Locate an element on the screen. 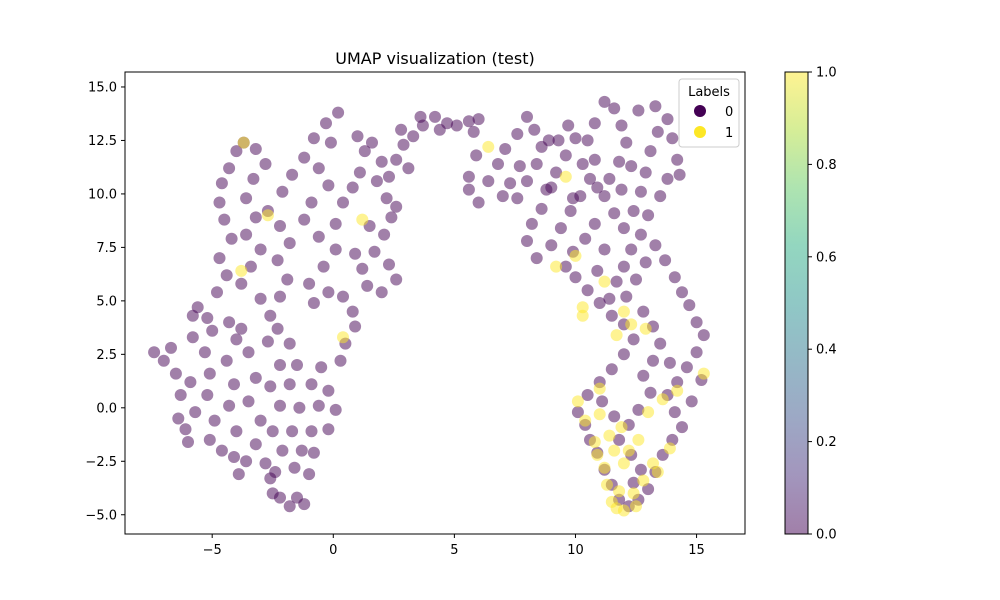  colorbar-tick-label: 0.8 is located at coordinates (826, 165).